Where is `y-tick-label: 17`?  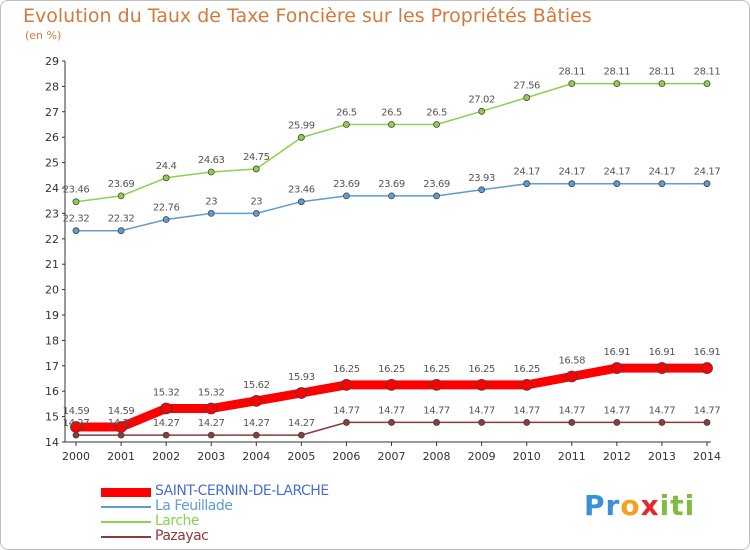
y-tick-label: 17 is located at coordinates (52, 366).